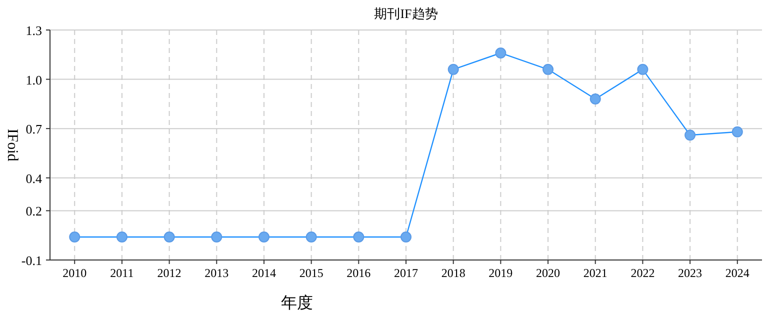  I want to click on x-tick-label: 2011, so click(122, 273).